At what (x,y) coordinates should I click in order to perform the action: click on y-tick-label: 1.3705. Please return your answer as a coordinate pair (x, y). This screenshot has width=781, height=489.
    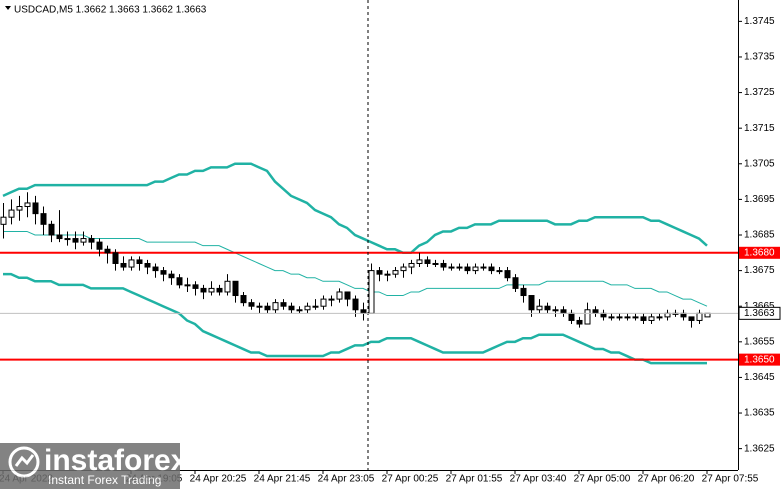
    Looking at the image, I should click on (759, 163).